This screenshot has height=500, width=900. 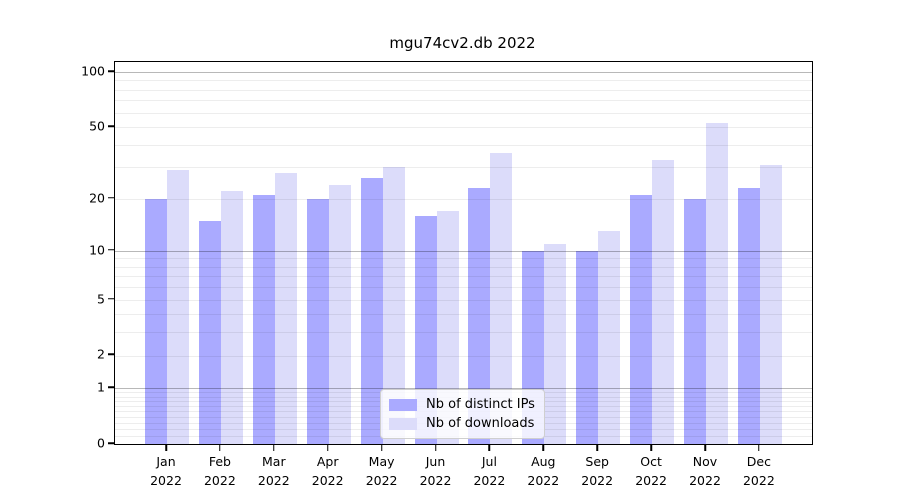 What do you see at coordinates (501, 298) in the screenshot?
I see `bar-downloads-jul` at bounding box center [501, 298].